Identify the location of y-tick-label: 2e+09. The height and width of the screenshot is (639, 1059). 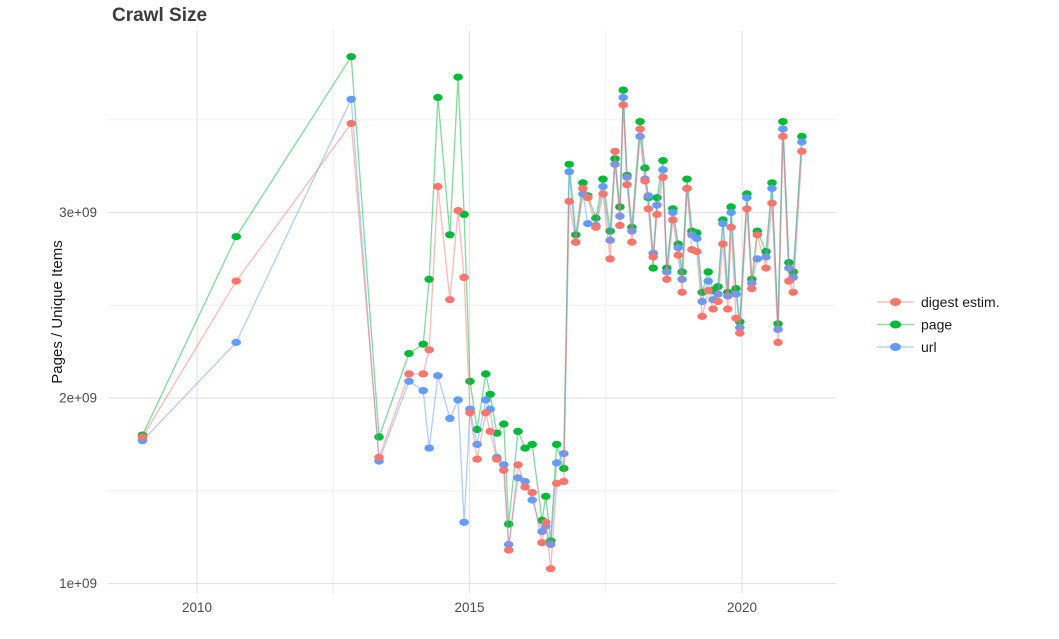
(78, 398).